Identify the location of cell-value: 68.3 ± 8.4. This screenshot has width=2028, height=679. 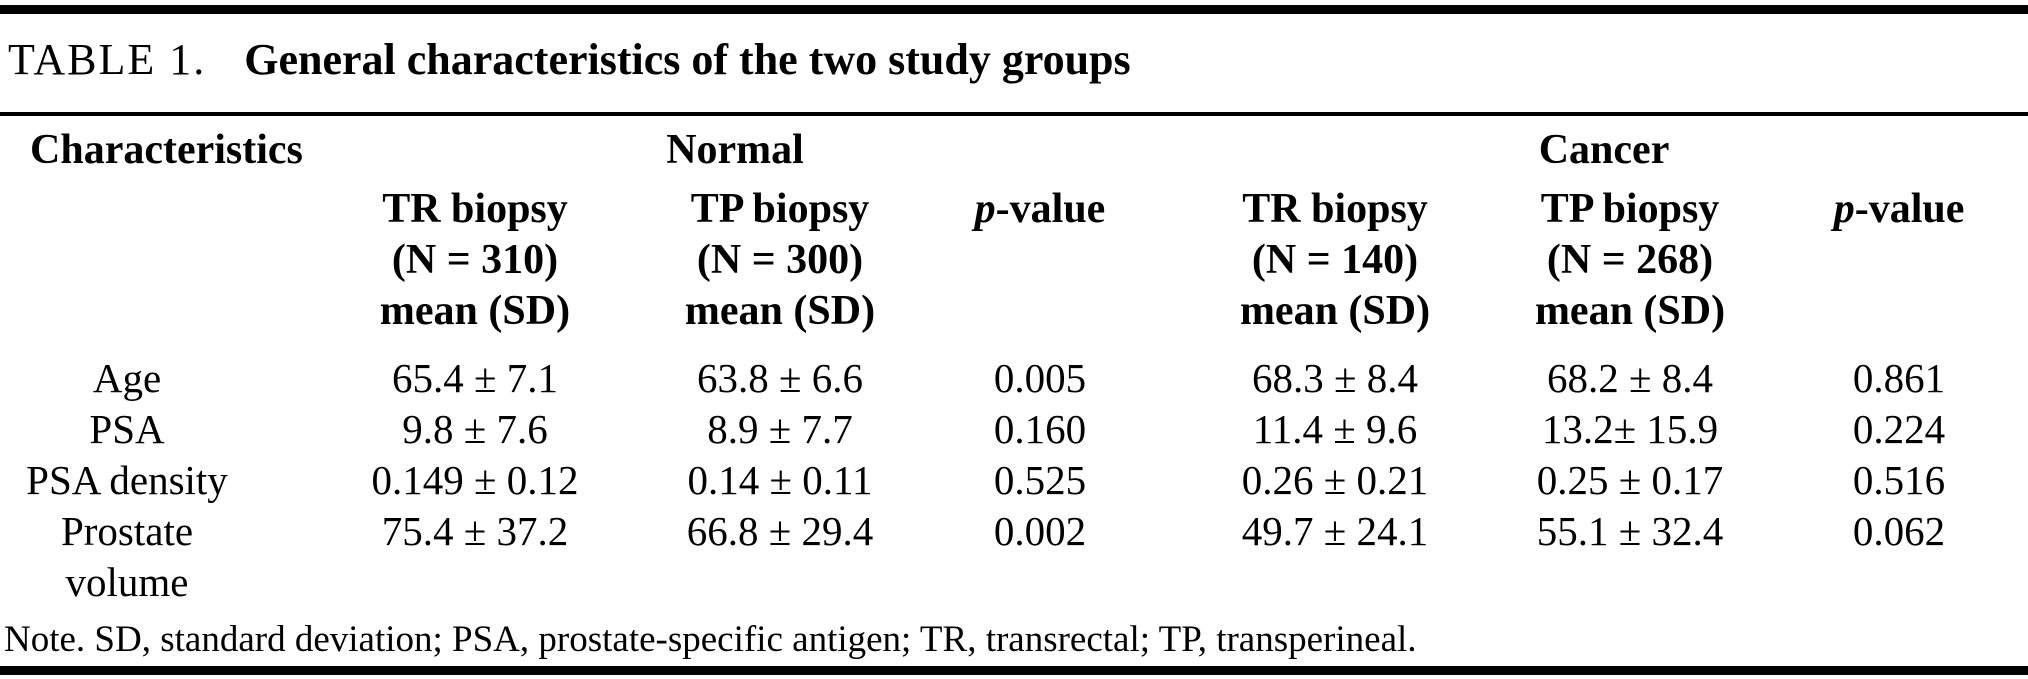
(1335, 378).